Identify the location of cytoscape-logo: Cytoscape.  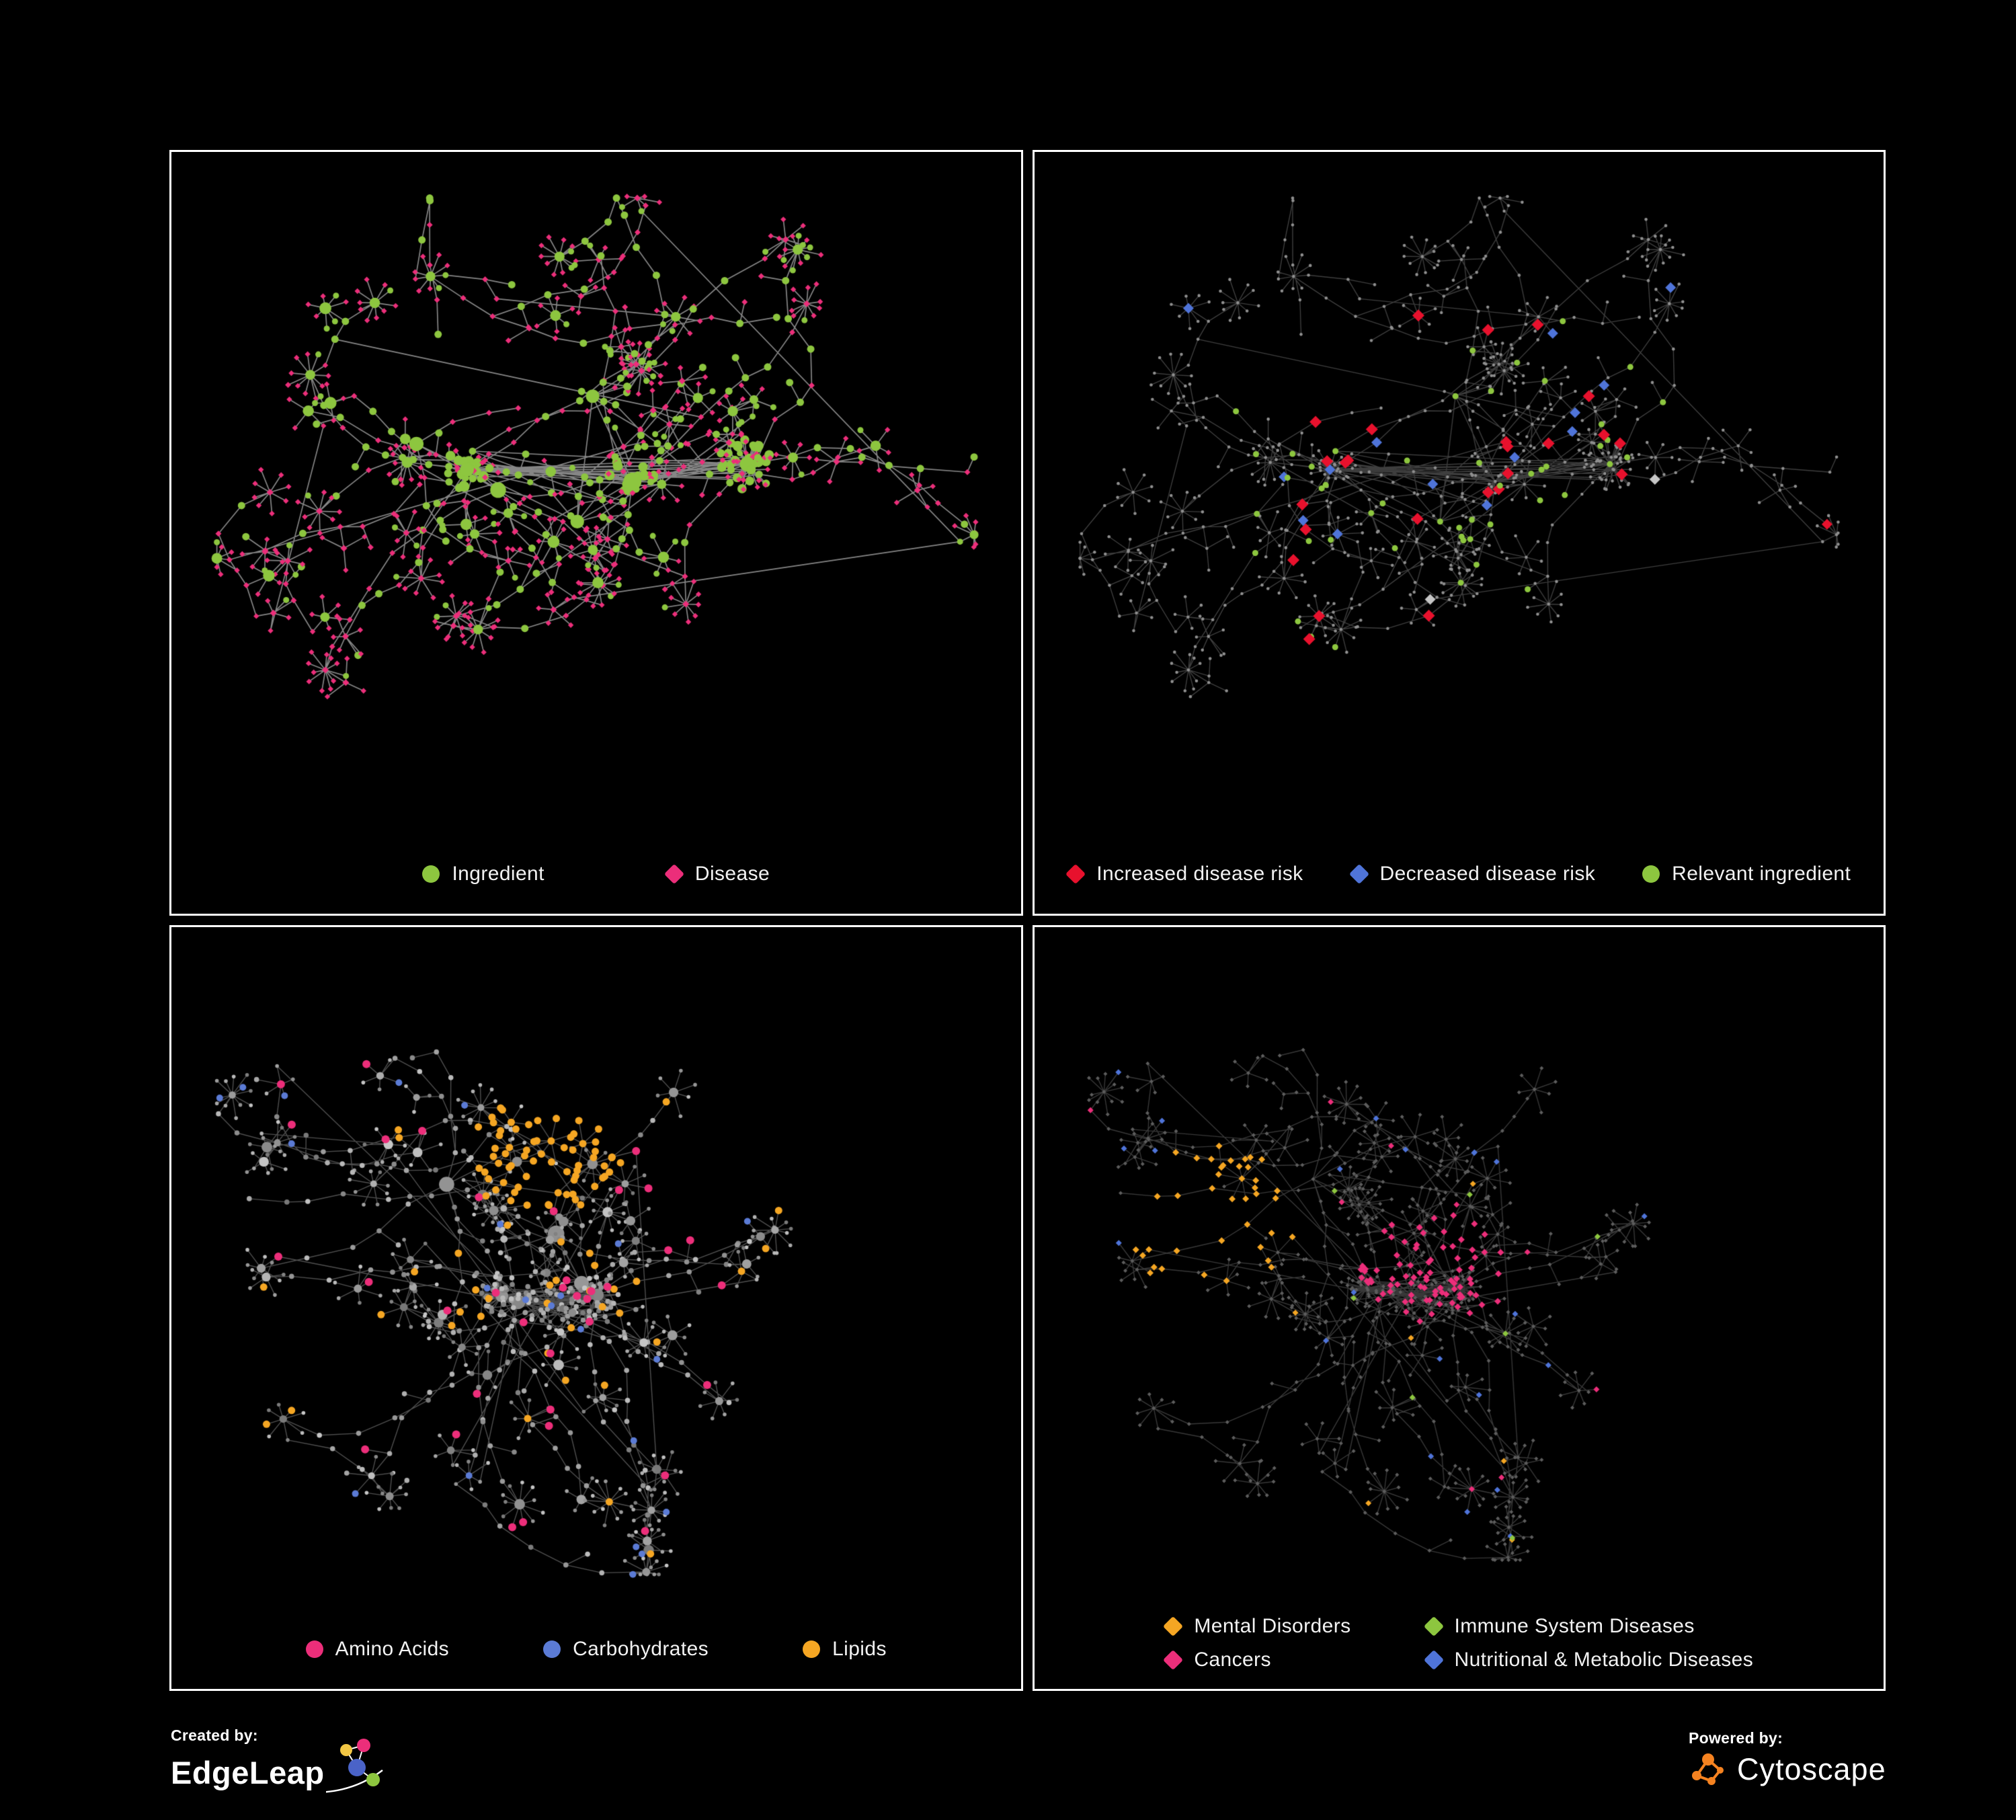
(1787, 1769).